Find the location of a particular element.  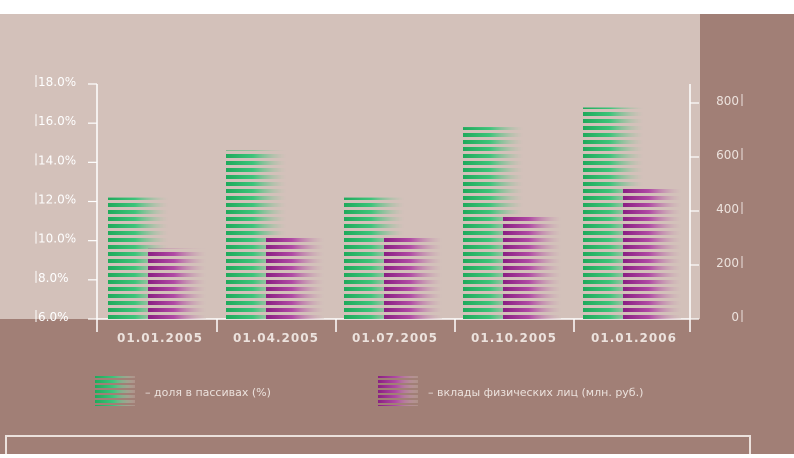

left-axis-ticks: 6.0% 8.0% 10.0% 12.0% 14.0% 16.0% 18.0% is located at coordinates (66, 199).